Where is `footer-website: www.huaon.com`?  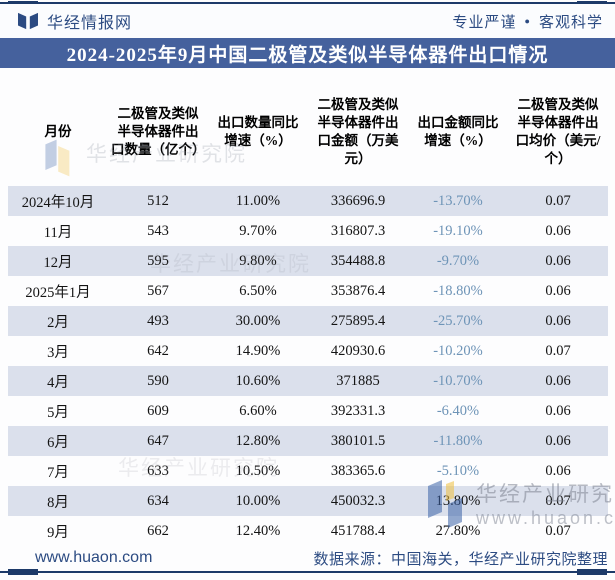 footer-website: www.huaon.com is located at coordinates (94, 557).